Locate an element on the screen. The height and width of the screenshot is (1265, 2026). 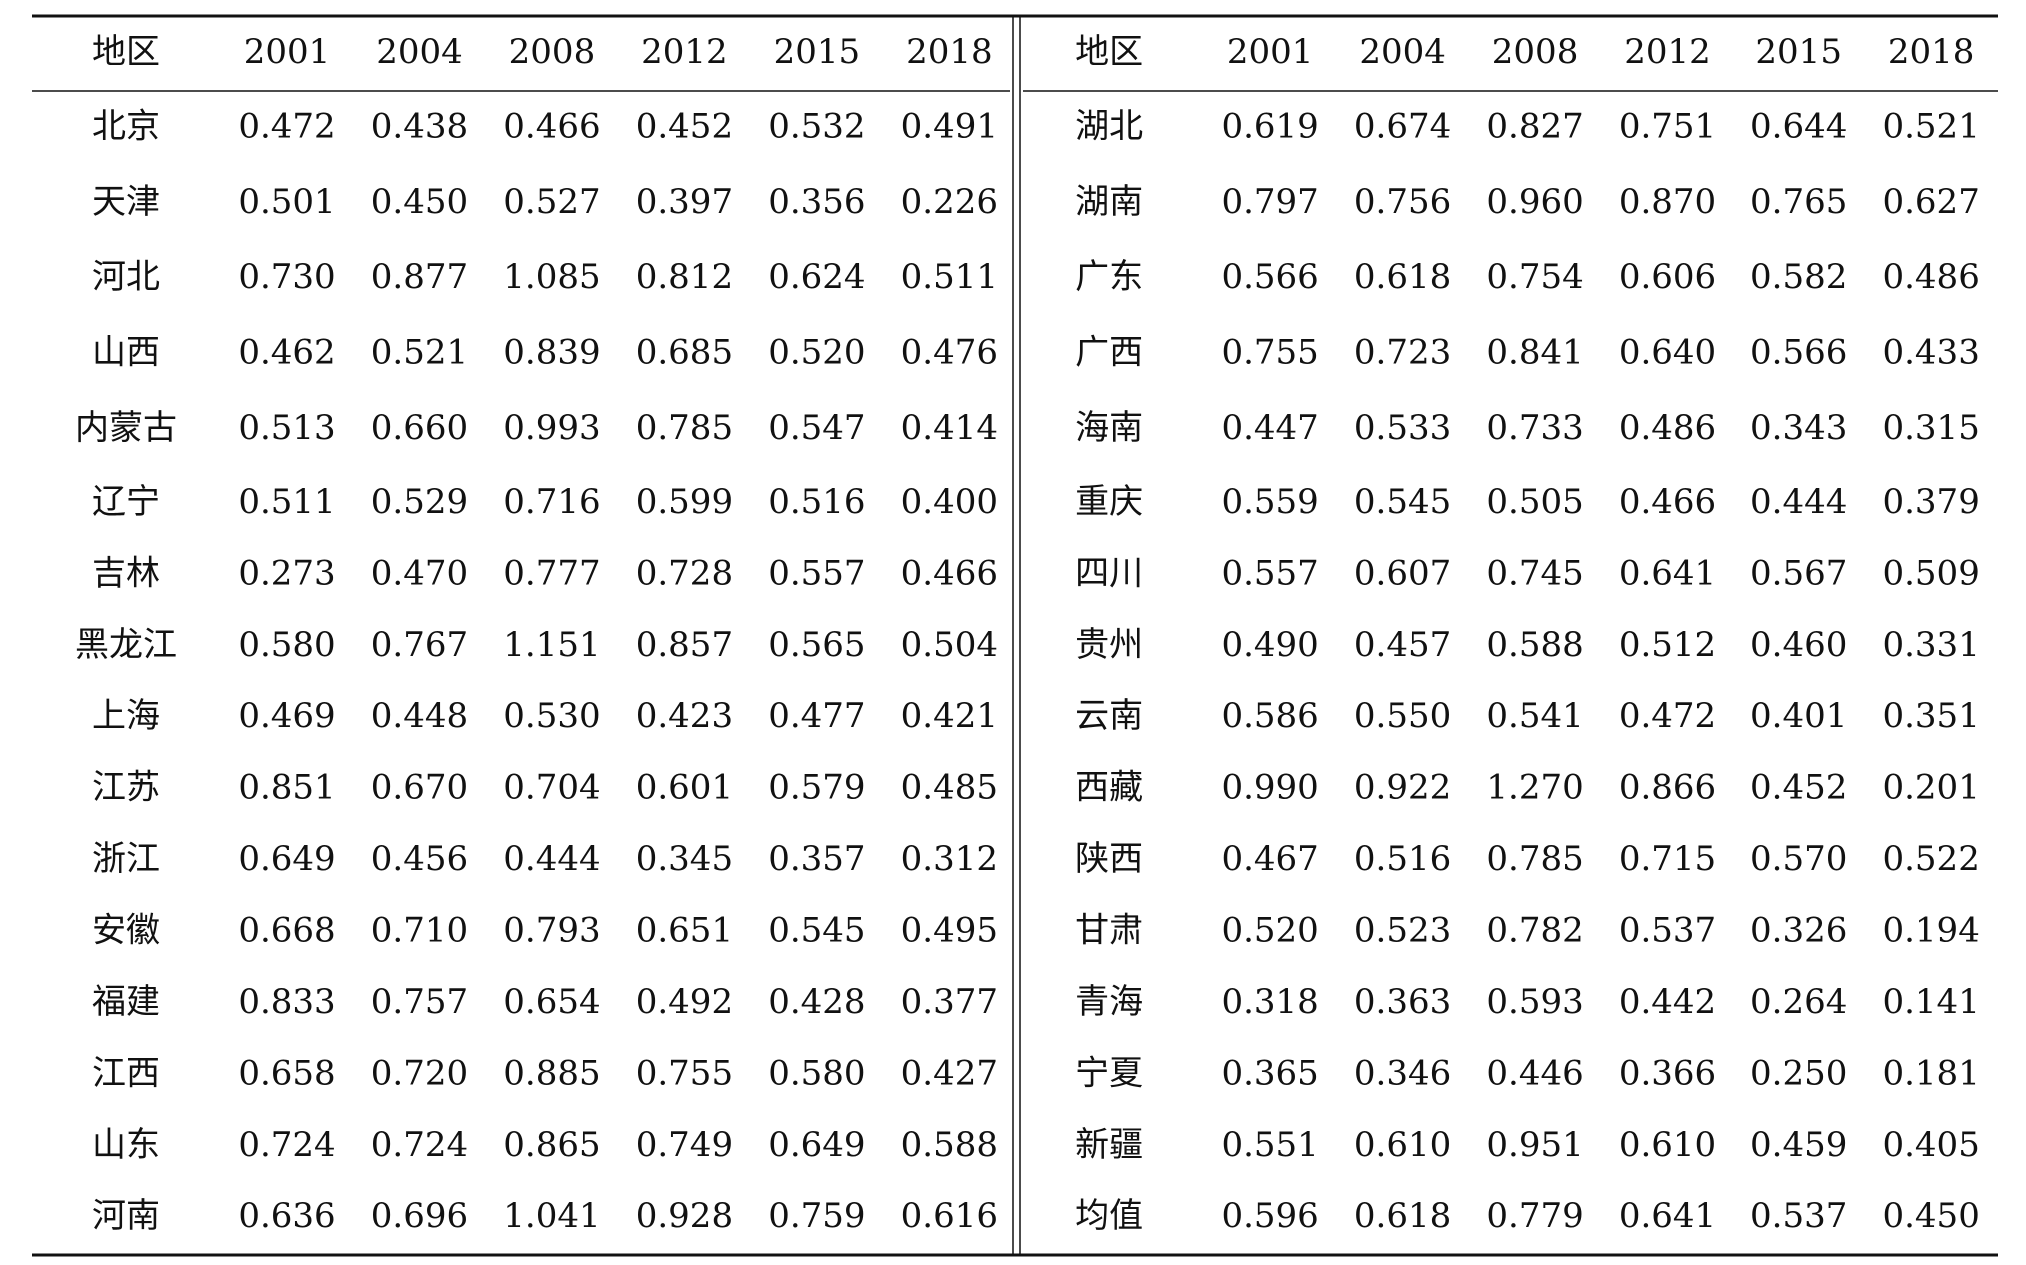
value-cell: 0.470 is located at coordinates (419, 573).